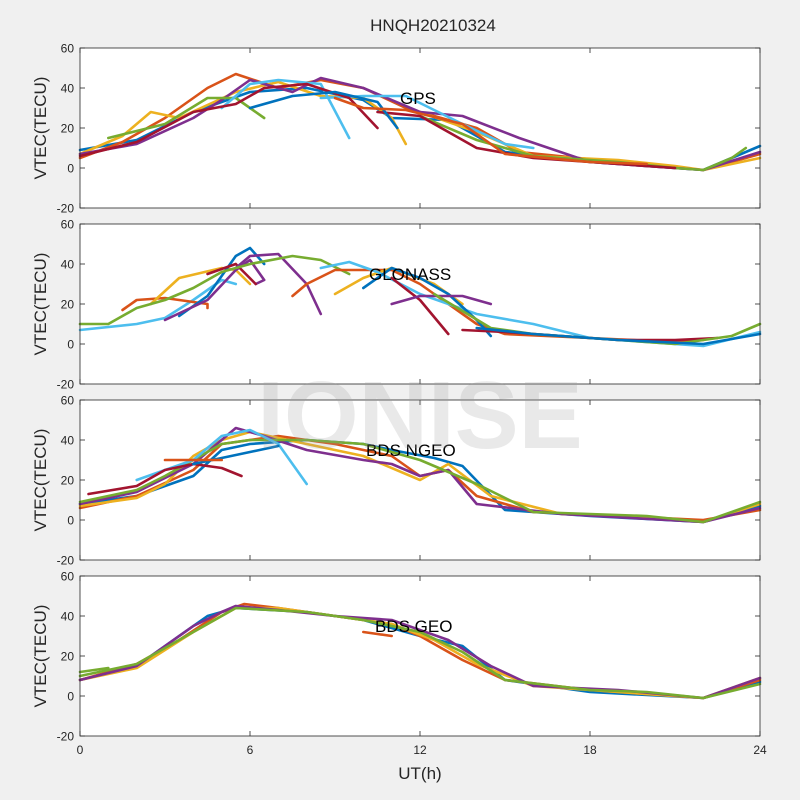 The width and height of the screenshot is (800, 800). What do you see at coordinates (80, 750) in the screenshot?
I see `x-tick-label: 0` at bounding box center [80, 750].